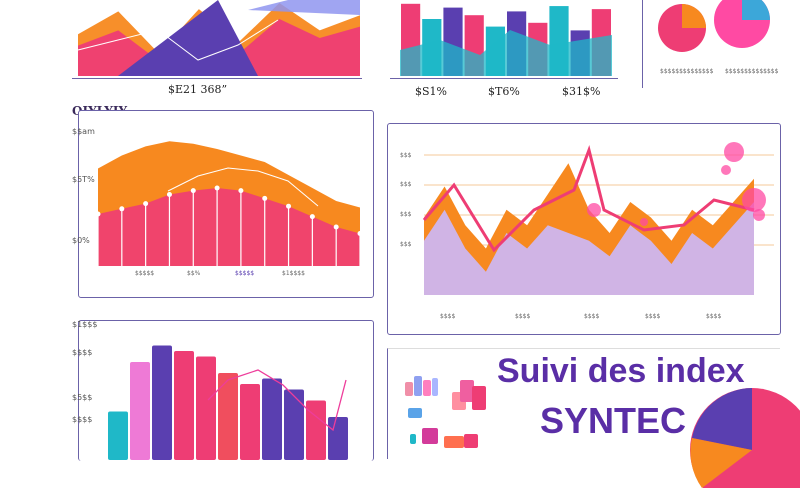 This screenshot has height=488, width=800. What do you see at coordinates (82, 397) in the screenshot?
I see `bottom-left-y-label-3: $5$$` at bounding box center [82, 397].